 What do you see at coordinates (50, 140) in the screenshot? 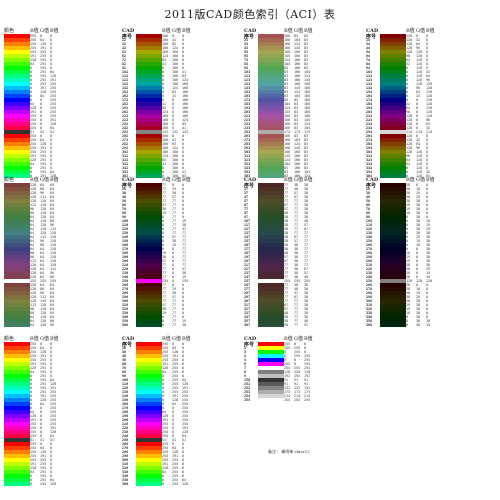
I see `color-row: 255 64 0` at bounding box center [50, 140].